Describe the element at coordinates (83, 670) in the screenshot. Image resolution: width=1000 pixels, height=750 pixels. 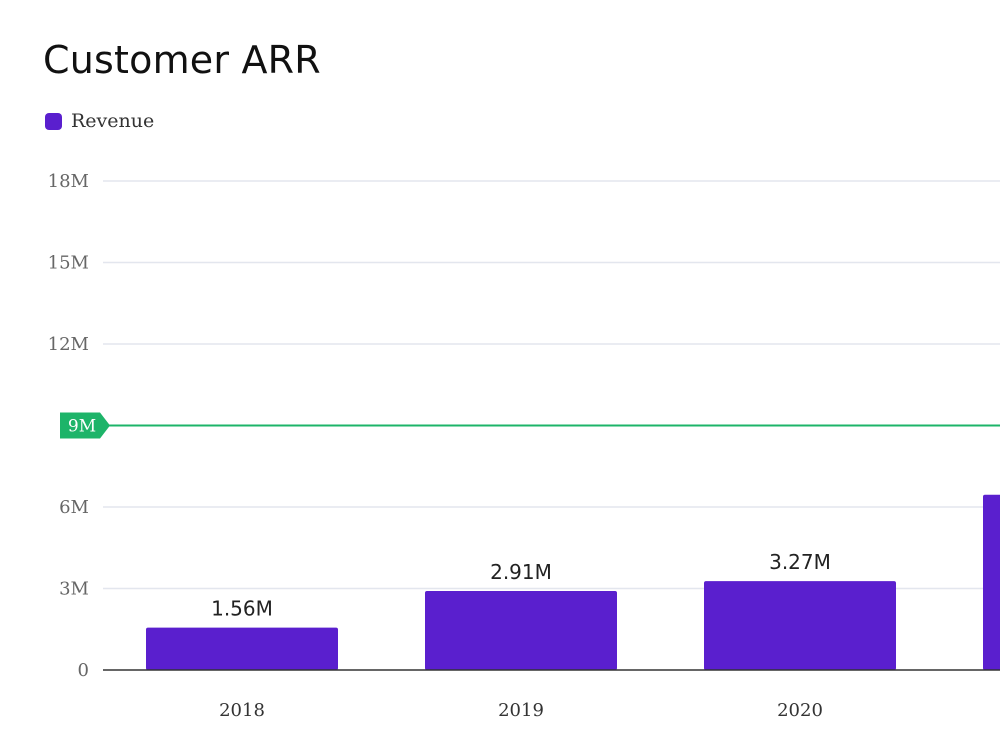
I see `y-tick-label-0: 0` at that location.